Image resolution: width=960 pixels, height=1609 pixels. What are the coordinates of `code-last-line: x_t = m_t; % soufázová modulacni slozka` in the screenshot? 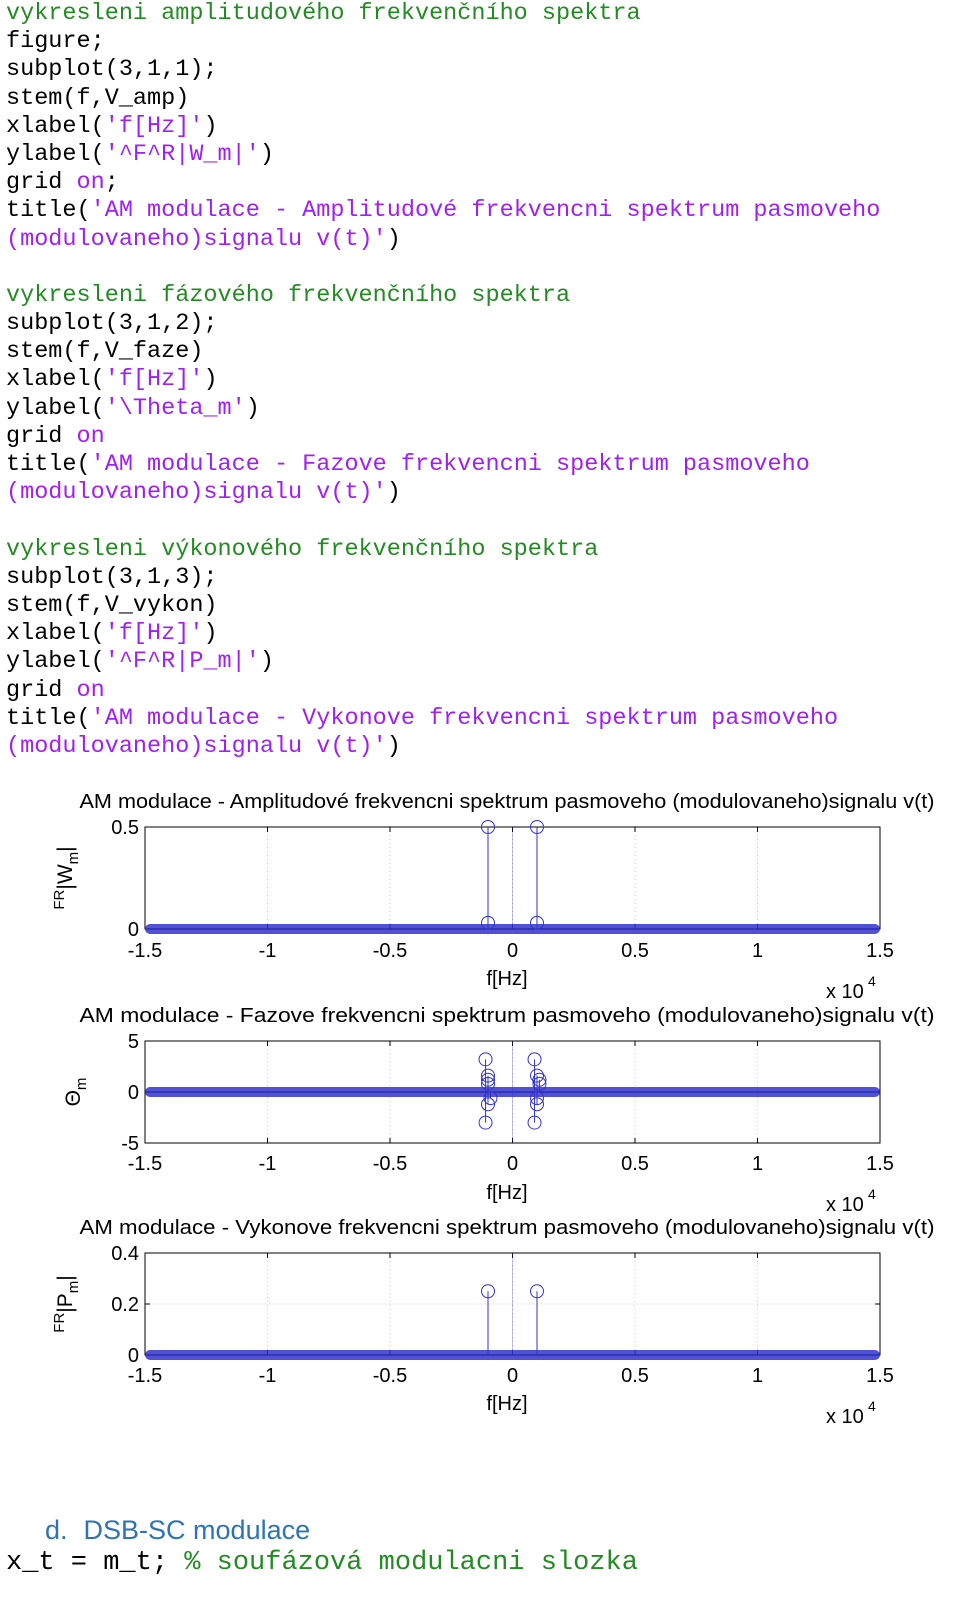 It's located at (322, 1563).